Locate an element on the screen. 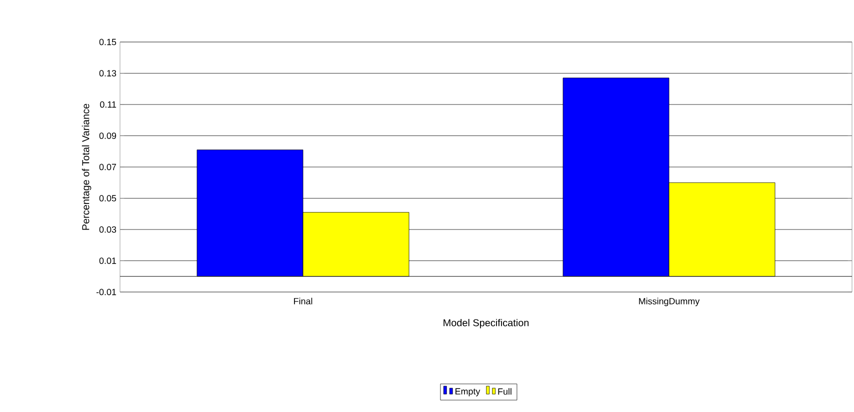 This screenshot has height=412, width=854. y-axis-title: Percentage of Total Variance is located at coordinates (87, 167).